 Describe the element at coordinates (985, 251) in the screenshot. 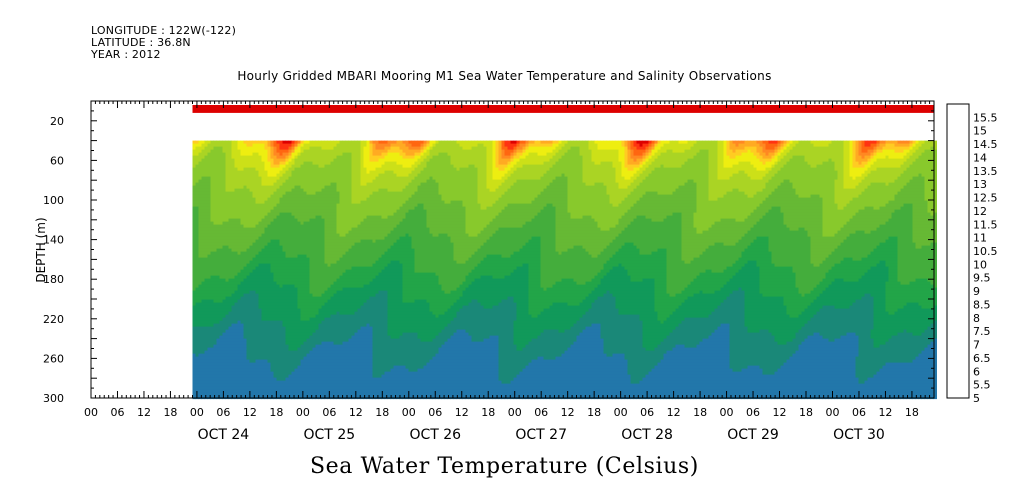

I see `colorbar-label: 10.5` at that location.